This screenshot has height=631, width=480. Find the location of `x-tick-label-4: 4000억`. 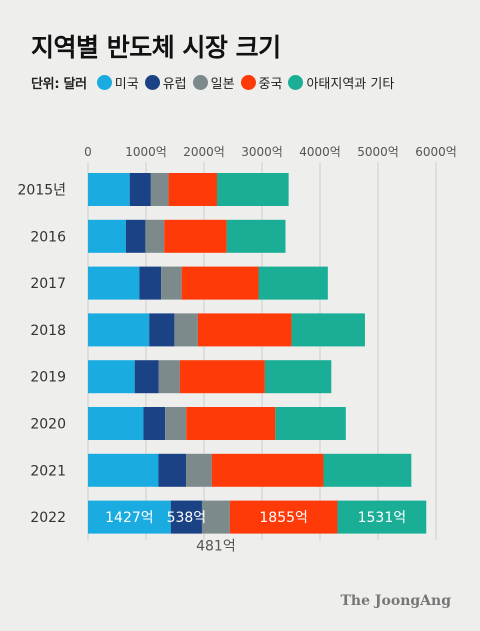

x-tick-label-4: 4000억 is located at coordinates (320, 152).